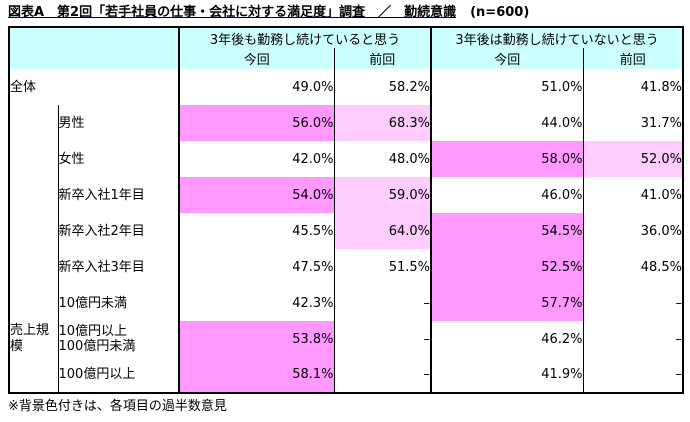 The image size is (690, 422). Describe the element at coordinates (256, 231) in the screenshot. I see `value-cell: 45.5%` at that location.